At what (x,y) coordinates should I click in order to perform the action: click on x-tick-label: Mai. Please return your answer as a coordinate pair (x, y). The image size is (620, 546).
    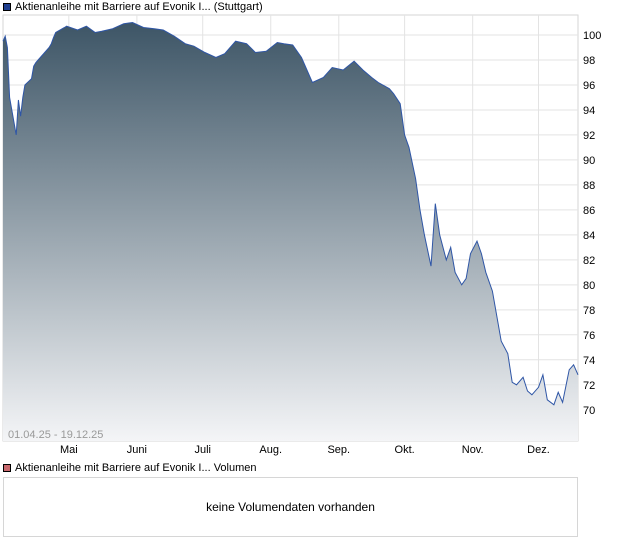
    Looking at the image, I should click on (69, 450).